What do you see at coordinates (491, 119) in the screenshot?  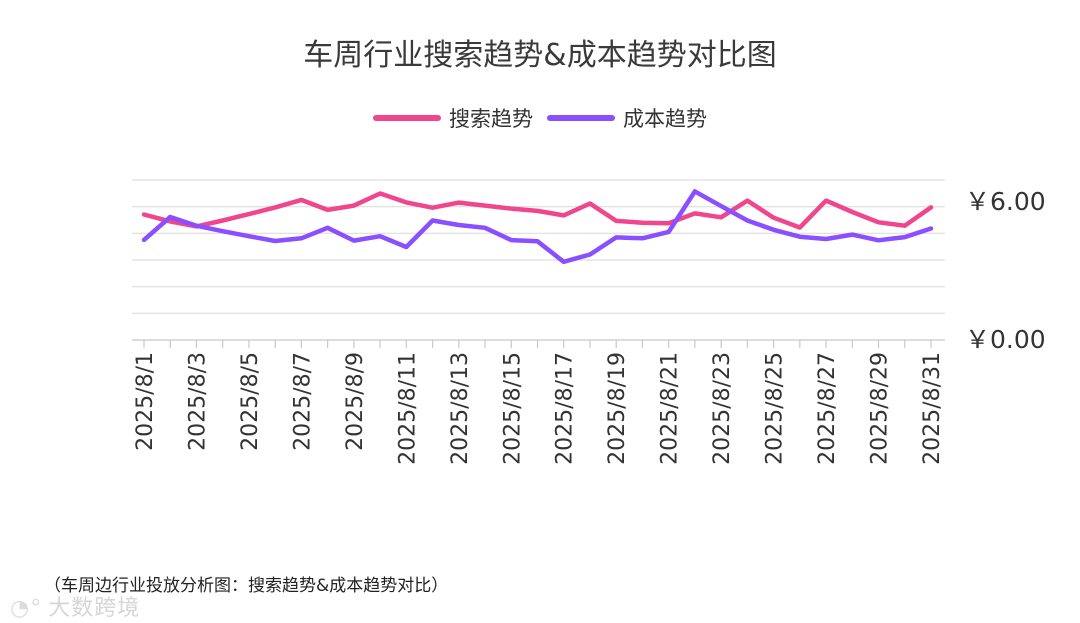 I see `legend-label-search: 搜索趋势` at bounding box center [491, 119].